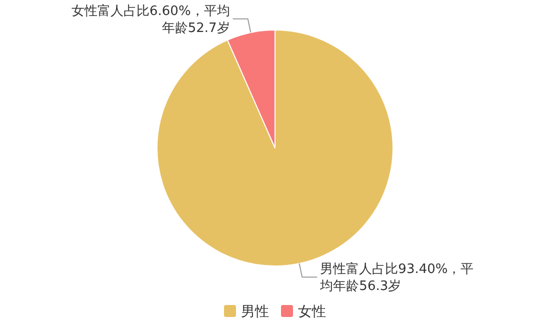 This screenshot has width=550, height=334. Describe the element at coordinates (396, 277) in the screenshot. I see `data-label: 男性富人占比93.40%，平均年龄56.3岁` at that location.